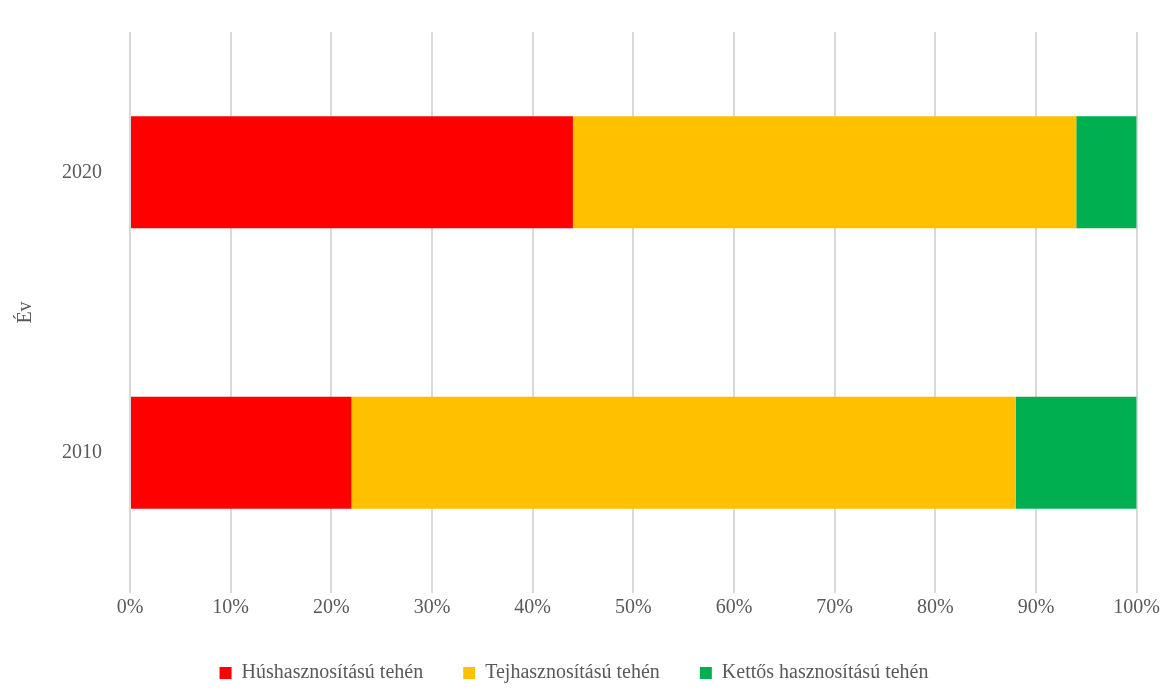 This screenshot has height=693, width=1163. Describe the element at coordinates (1036, 606) in the screenshot. I see `x-tick-label: 90%` at that location.